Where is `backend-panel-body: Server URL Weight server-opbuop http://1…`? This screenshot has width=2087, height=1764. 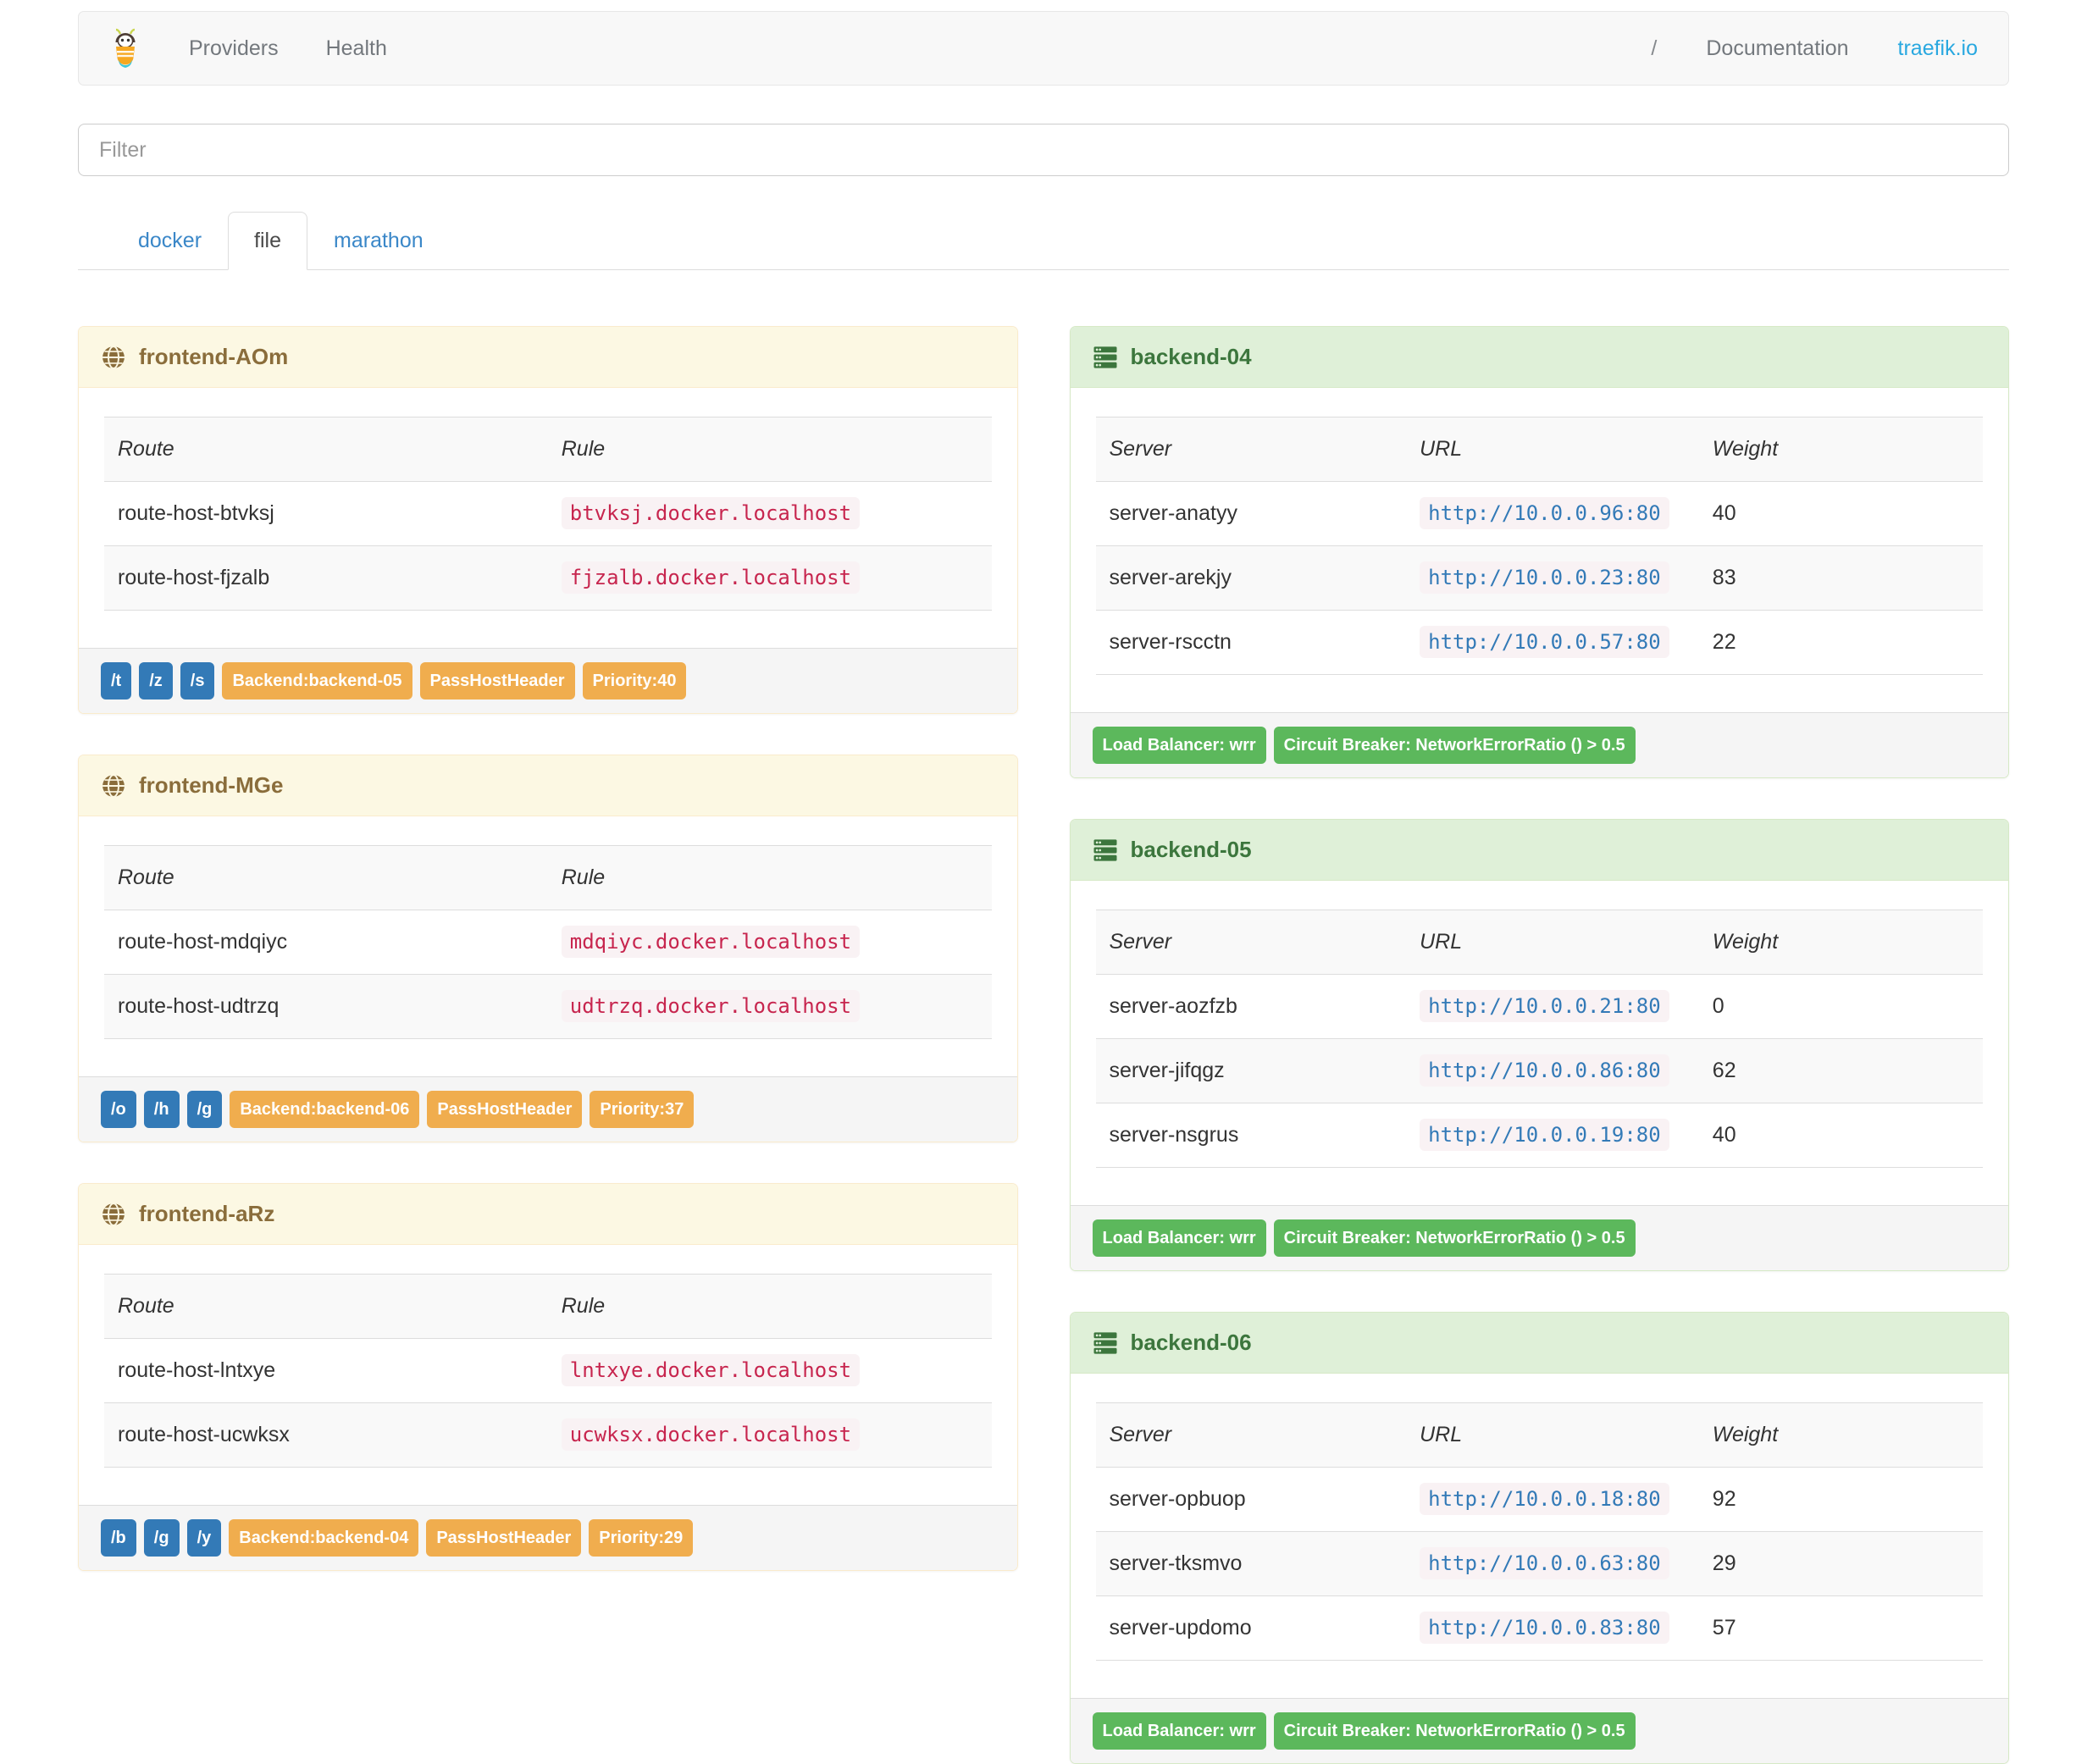
backend-panel-body: Server URL Weight server-opbuop http://1… is located at coordinates (1540, 1536).